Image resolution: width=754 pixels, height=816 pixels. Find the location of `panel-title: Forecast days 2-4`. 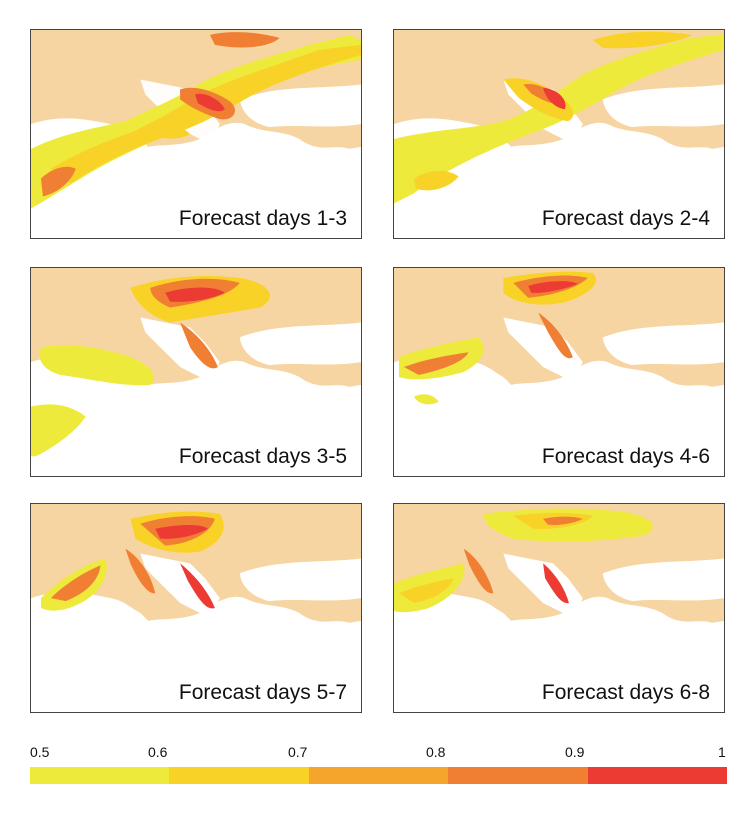

panel-title: Forecast days 2-4 is located at coordinates (625, 219).